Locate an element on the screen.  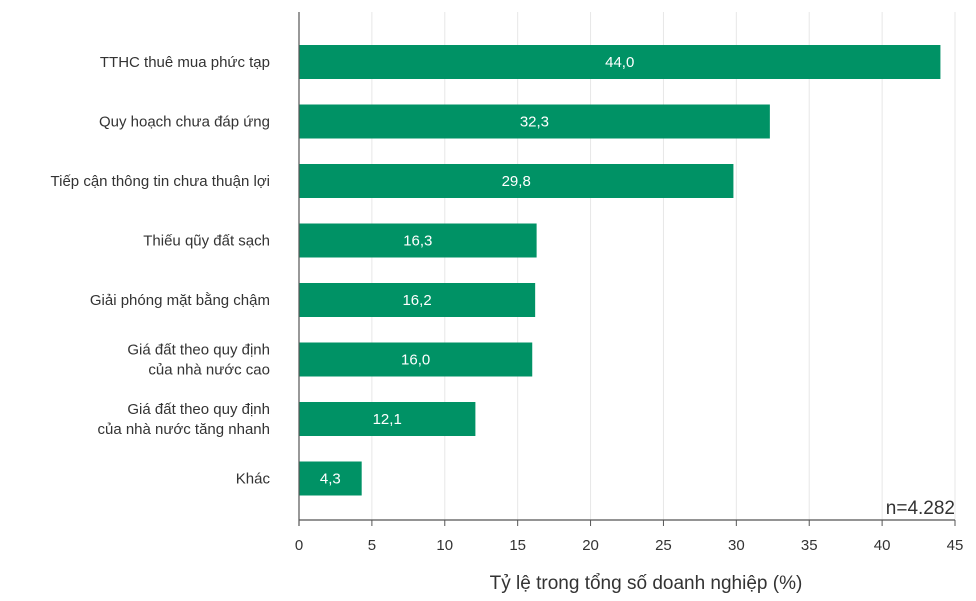
category-label-5: Giải phóng mặt bằng chậm is located at coordinates (180, 300).